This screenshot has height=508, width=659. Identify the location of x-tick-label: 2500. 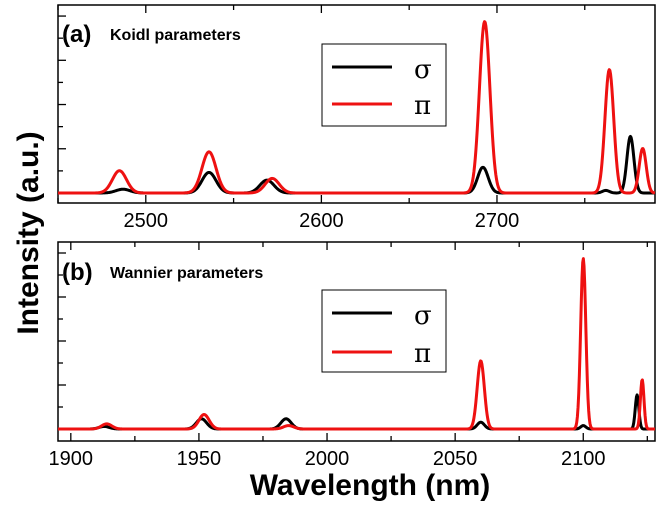
(146, 221).